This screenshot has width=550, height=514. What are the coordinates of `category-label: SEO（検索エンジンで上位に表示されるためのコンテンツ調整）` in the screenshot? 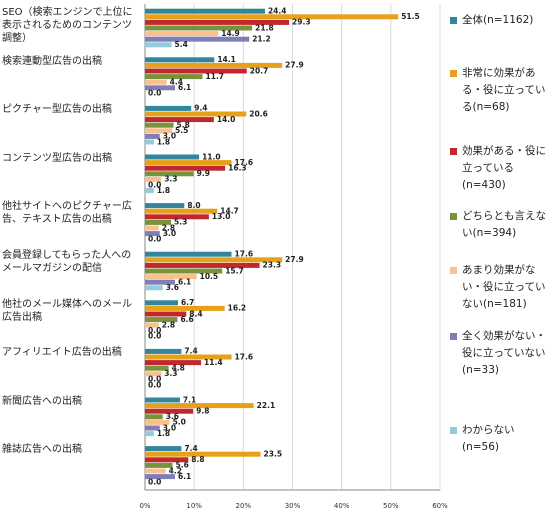 It's located at (67, 25).